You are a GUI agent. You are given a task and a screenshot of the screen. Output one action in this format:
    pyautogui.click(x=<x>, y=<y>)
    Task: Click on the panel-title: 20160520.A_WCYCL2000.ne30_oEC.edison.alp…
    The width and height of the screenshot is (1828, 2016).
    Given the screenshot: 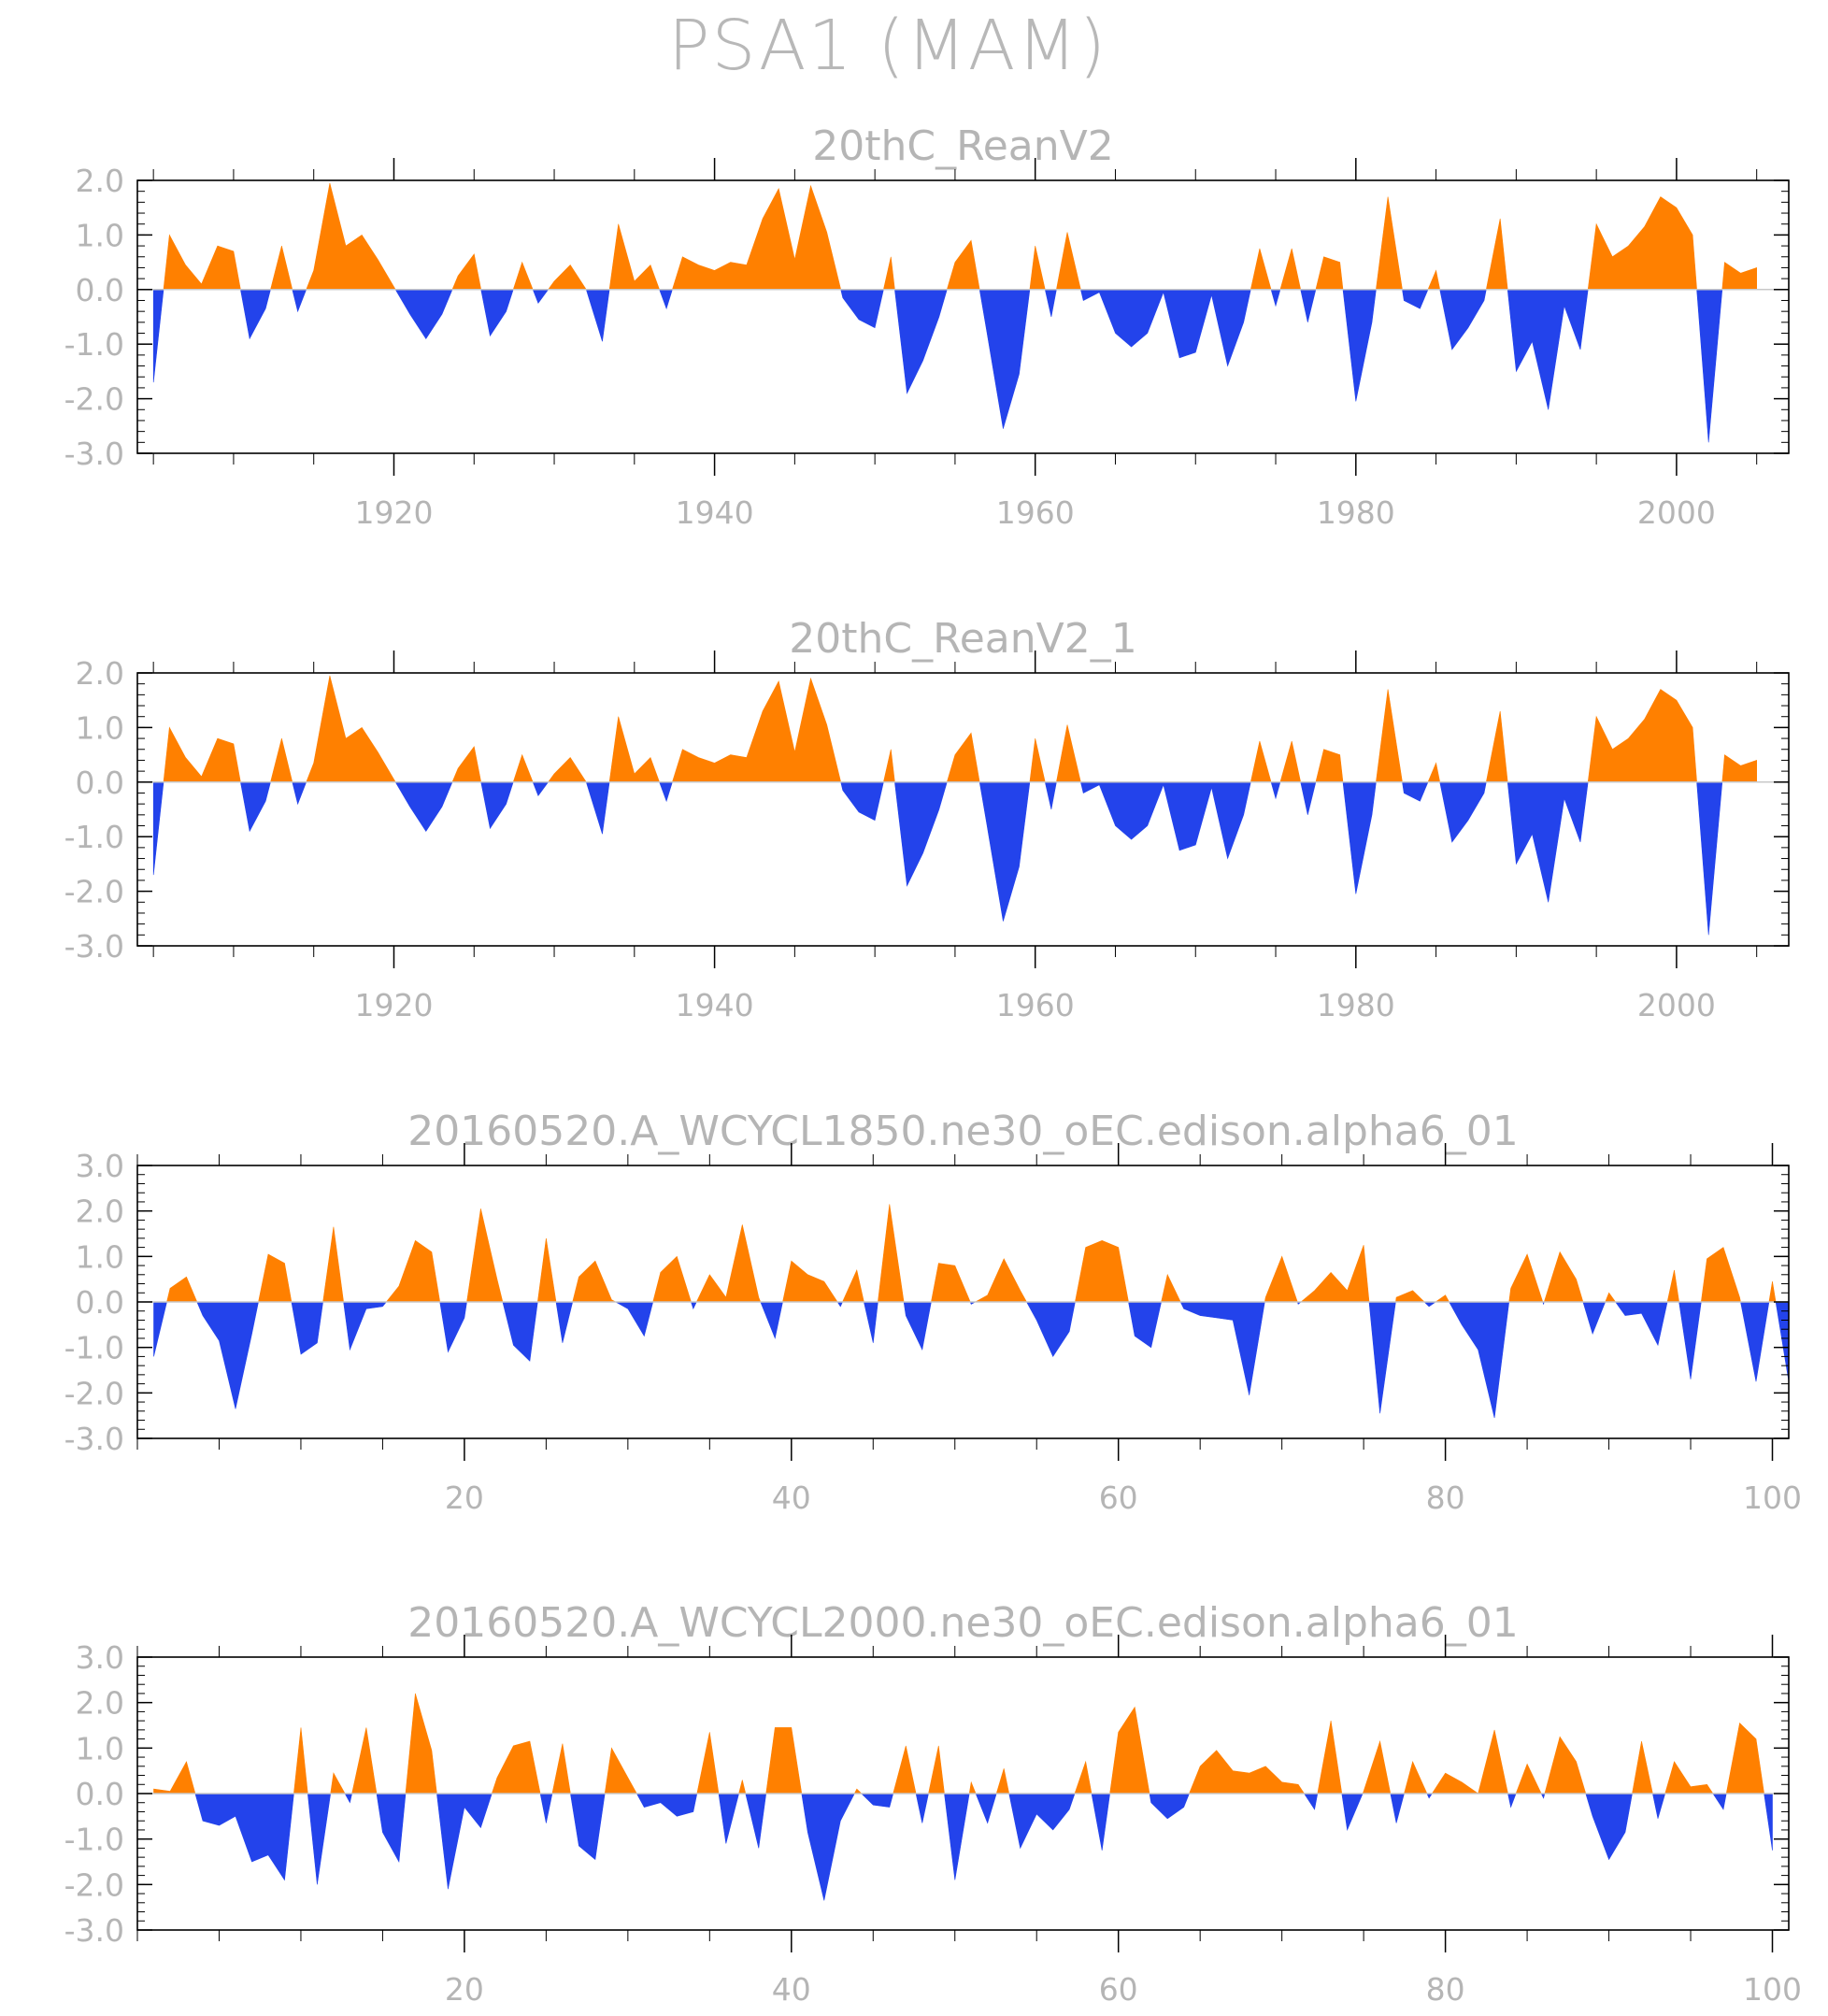 What is the action you would take?
    pyautogui.click(x=963, y=1623)
    